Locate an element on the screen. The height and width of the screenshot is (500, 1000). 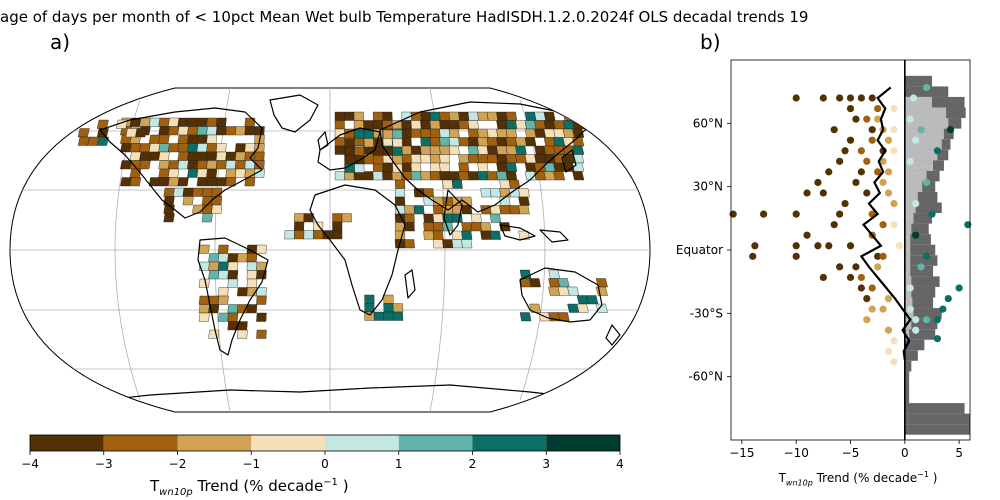
x-tick-label: 5 is located at coordinates (959, 453).